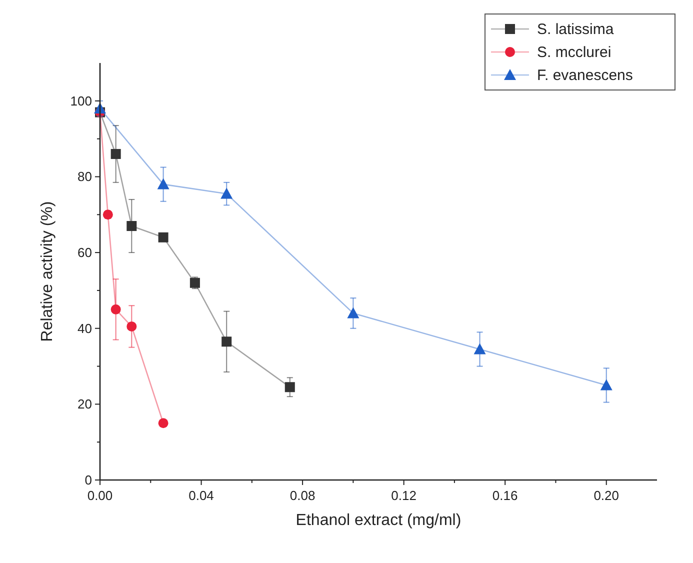 The height and width of the screenshot is (563, 693). I want to click on x-tick-label: 0.04, so click(201, 495).